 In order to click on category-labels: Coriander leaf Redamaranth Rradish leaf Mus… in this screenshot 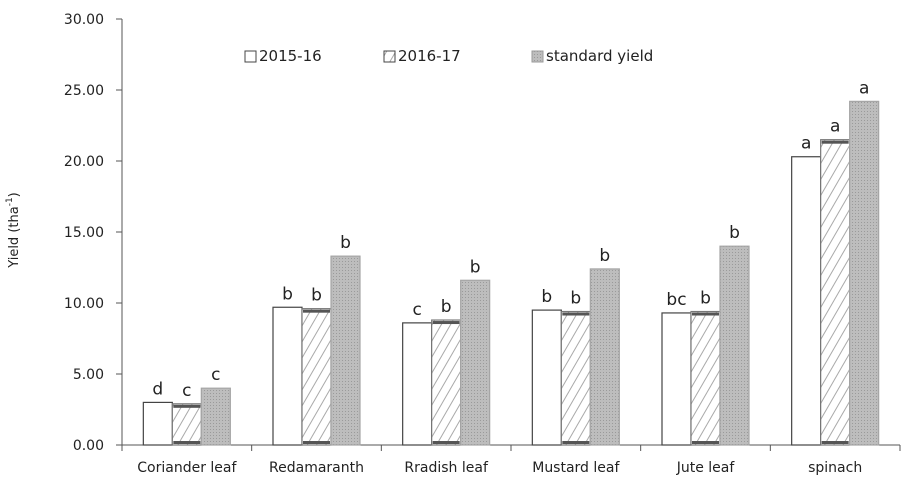, I will do `click(499, 468)`.